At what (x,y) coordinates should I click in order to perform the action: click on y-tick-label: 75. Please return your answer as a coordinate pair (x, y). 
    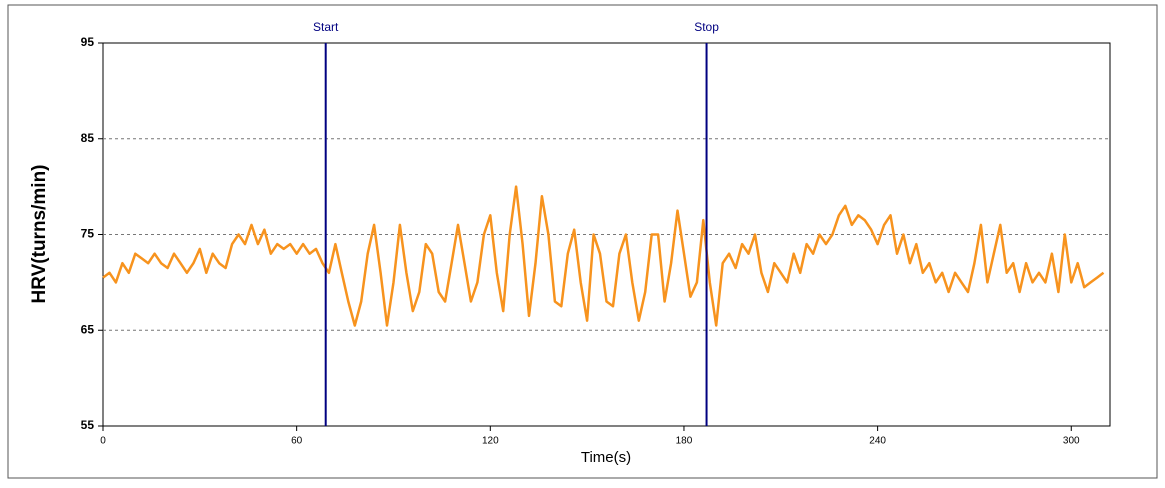
    Looking at the image, I should click on (88, 234).